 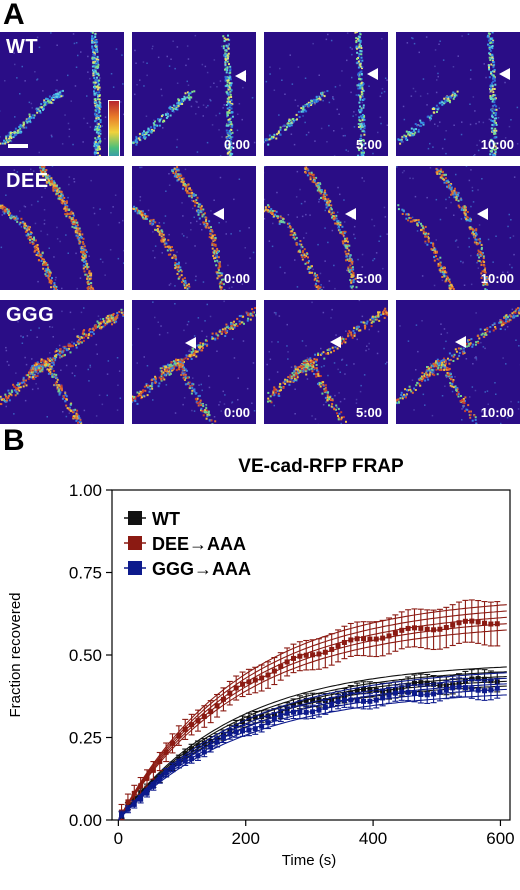 I want to click on x-tick-label: 200, so click(x=246, y=838).